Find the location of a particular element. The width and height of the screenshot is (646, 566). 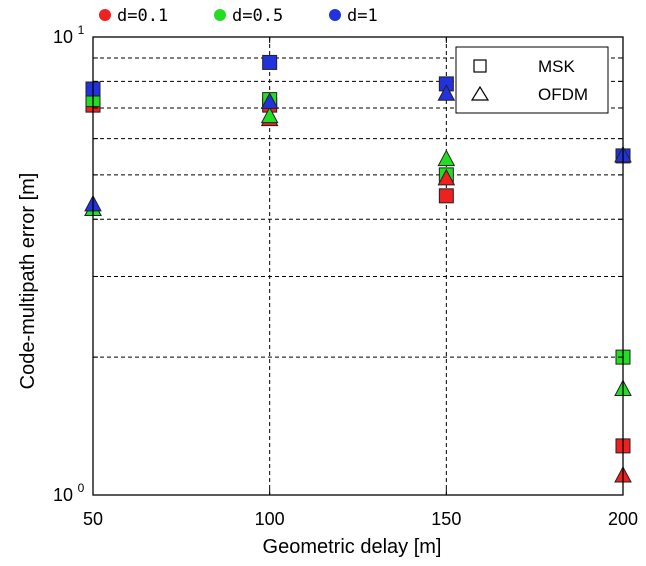

y-tick-exponent: 1 is located at coordinates (81, 30).